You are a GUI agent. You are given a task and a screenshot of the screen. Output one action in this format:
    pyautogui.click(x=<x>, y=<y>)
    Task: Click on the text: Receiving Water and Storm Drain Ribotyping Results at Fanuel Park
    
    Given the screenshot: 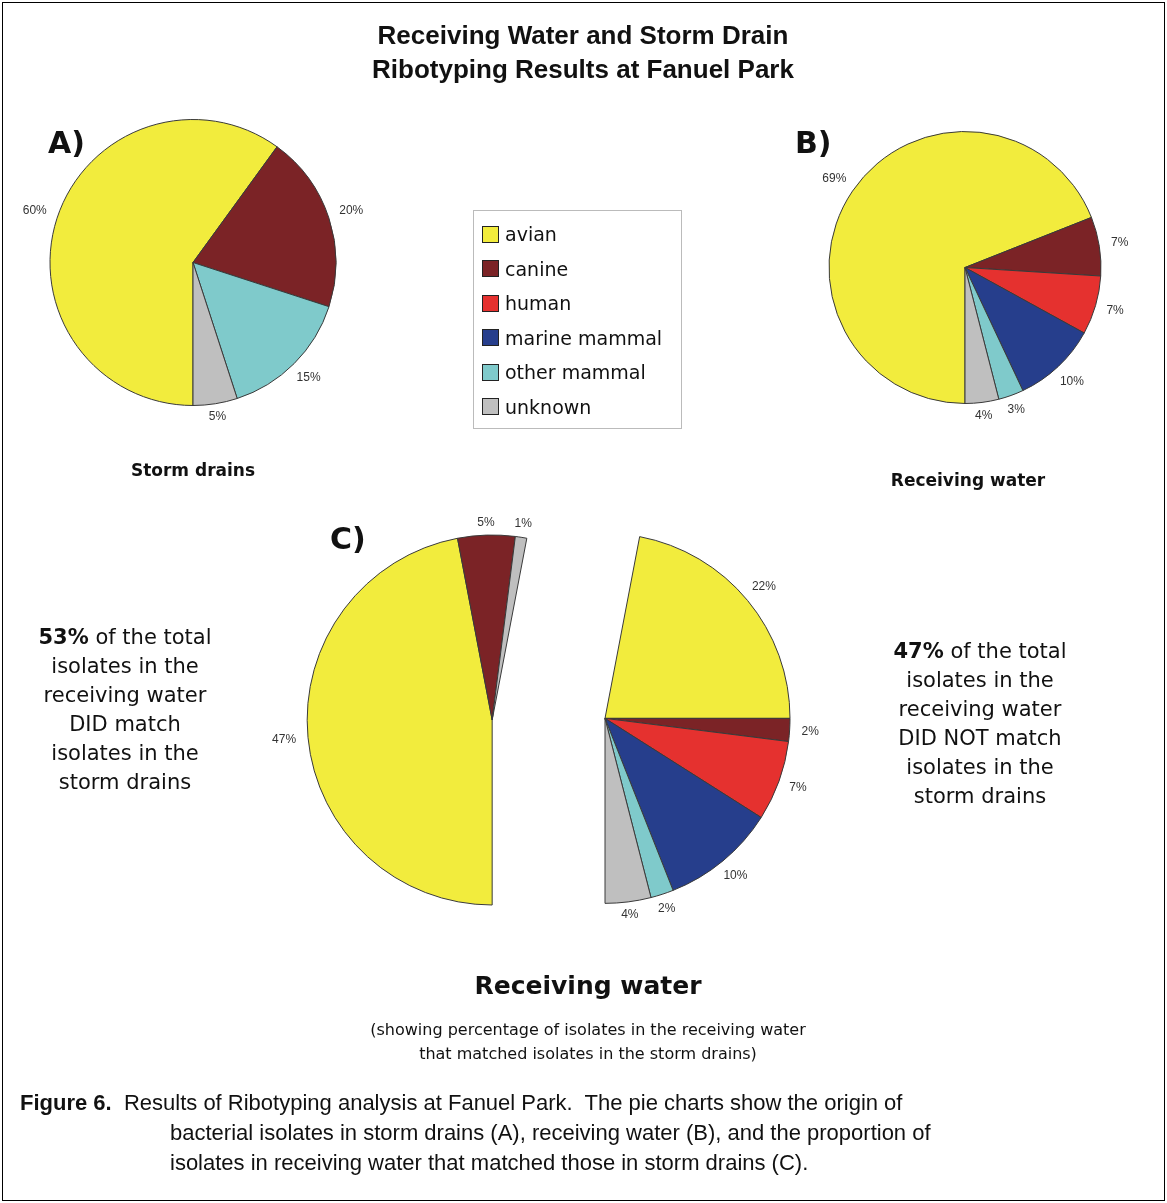 What is the action you would take?
    pyautogui.click(x=583, y=52)
    